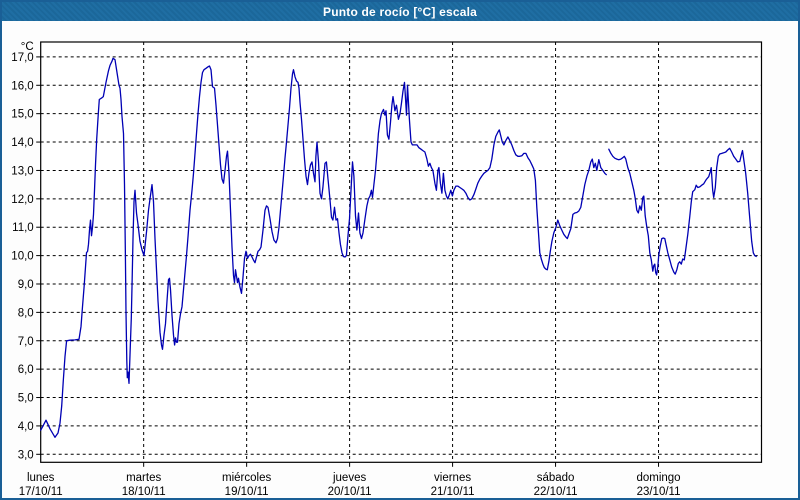 The width and height of the screenshot is (800, 500). I want to click on chart-title: Punto de rocío [°C] escala, so click(400, 11).